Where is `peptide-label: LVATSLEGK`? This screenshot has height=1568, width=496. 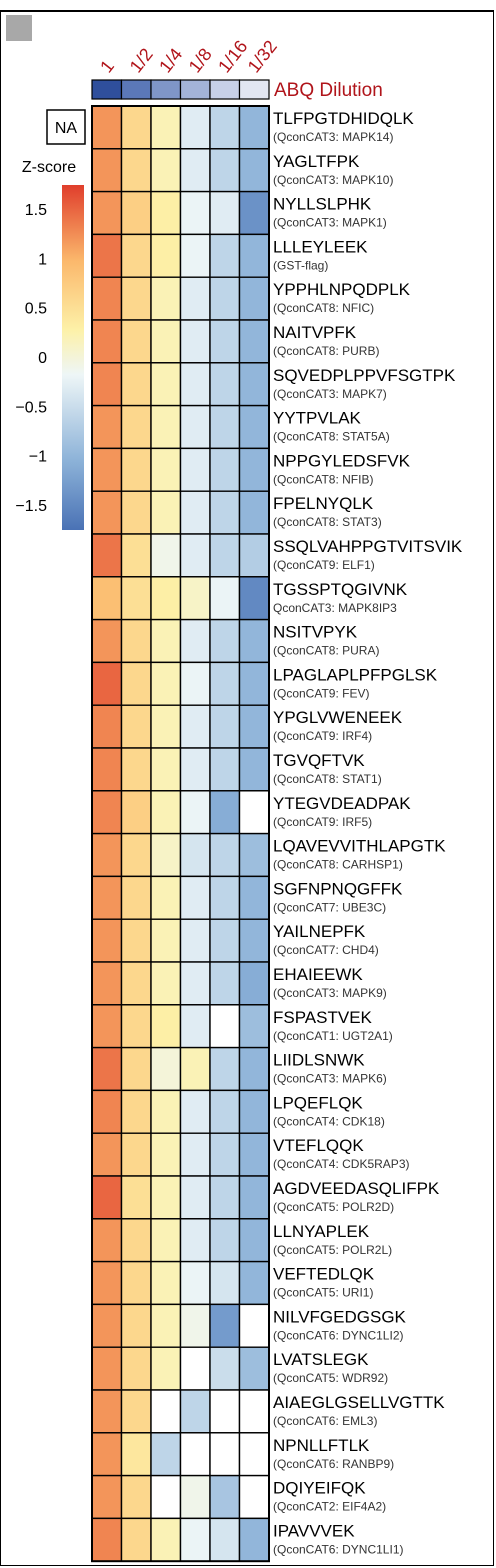
peptide-label: LVATSLEGK is located at coordinates (321, 1359).